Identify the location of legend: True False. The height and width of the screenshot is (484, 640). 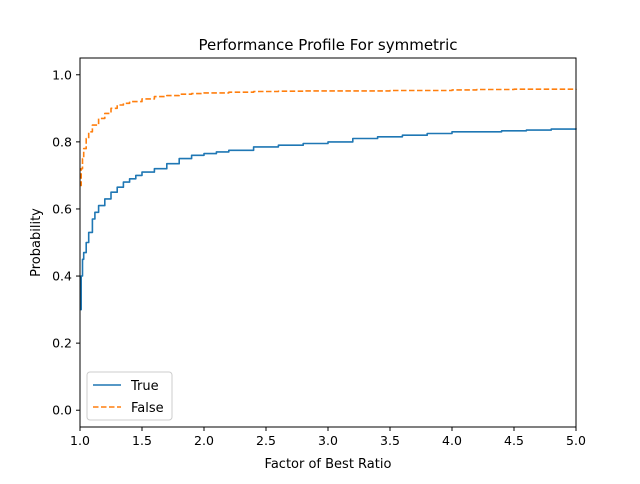
(129, 396).